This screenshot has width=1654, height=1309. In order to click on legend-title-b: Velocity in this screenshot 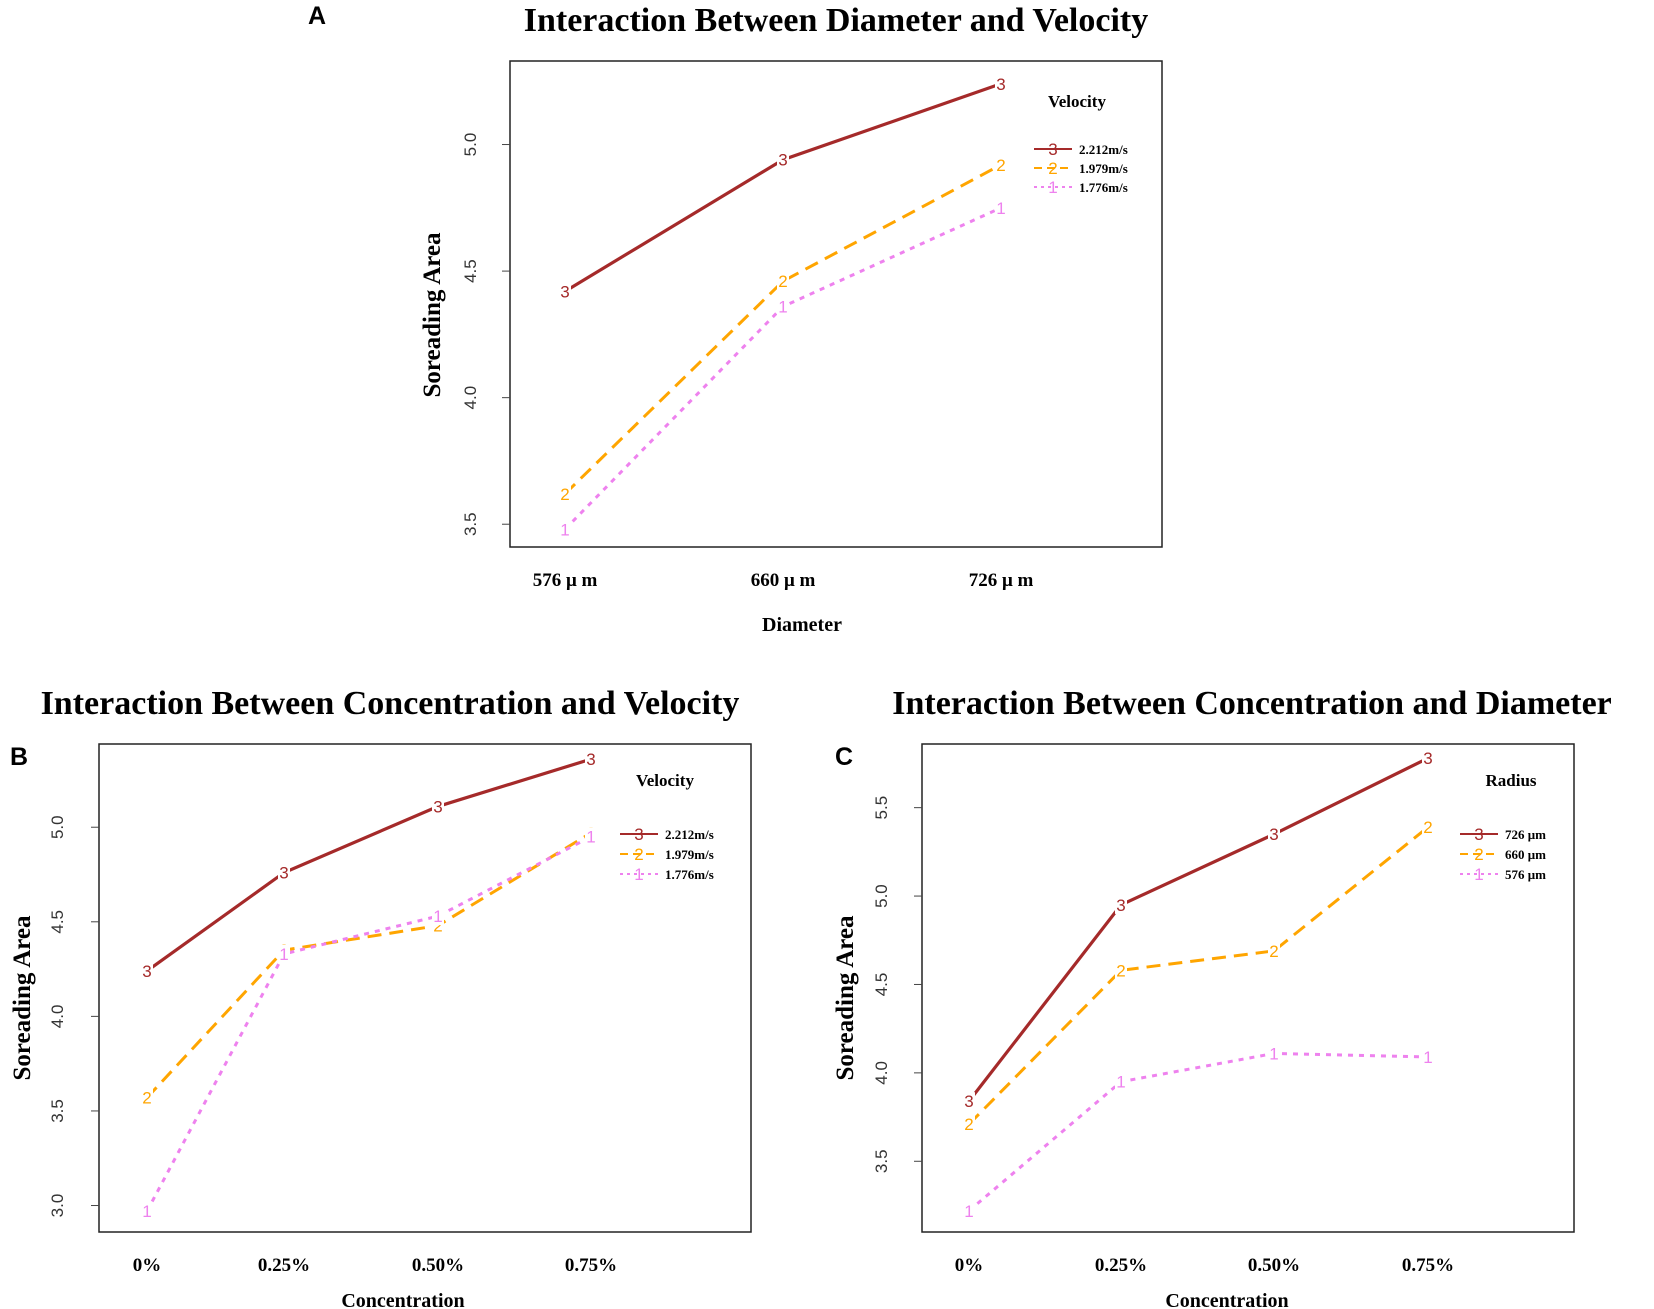, I will do `click(665, 780)`.